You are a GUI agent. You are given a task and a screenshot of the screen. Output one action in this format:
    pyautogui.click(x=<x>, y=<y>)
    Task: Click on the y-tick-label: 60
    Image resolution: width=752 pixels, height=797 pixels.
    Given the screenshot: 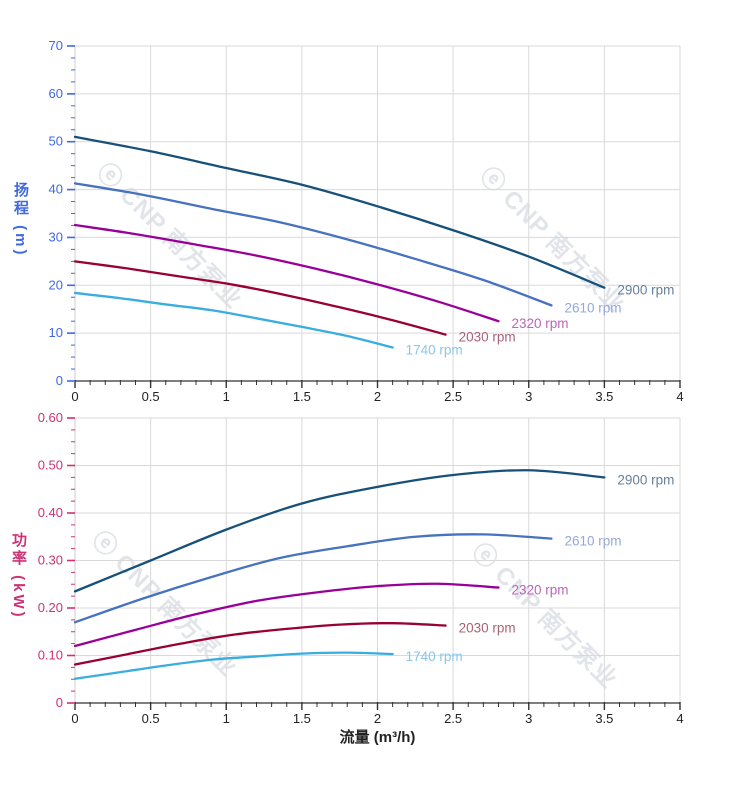 What is the action you would take?
    pyautogui.click(x=56, y=93)
    